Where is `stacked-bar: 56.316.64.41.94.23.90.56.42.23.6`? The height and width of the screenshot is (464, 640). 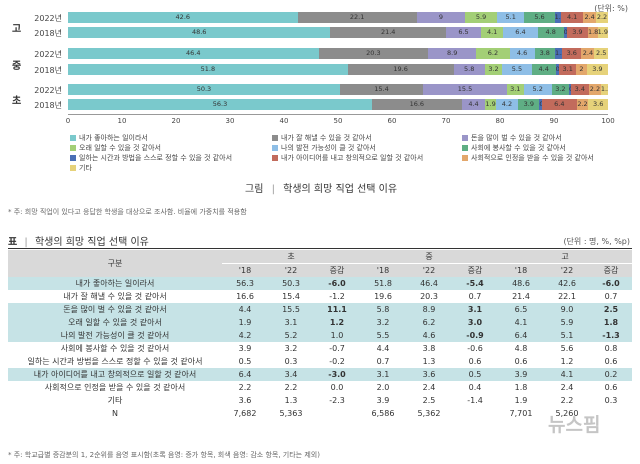 stacked-bar: 56.316.64.41.94.23.90.56.42.23.6 is located at coordinates (338, 104).